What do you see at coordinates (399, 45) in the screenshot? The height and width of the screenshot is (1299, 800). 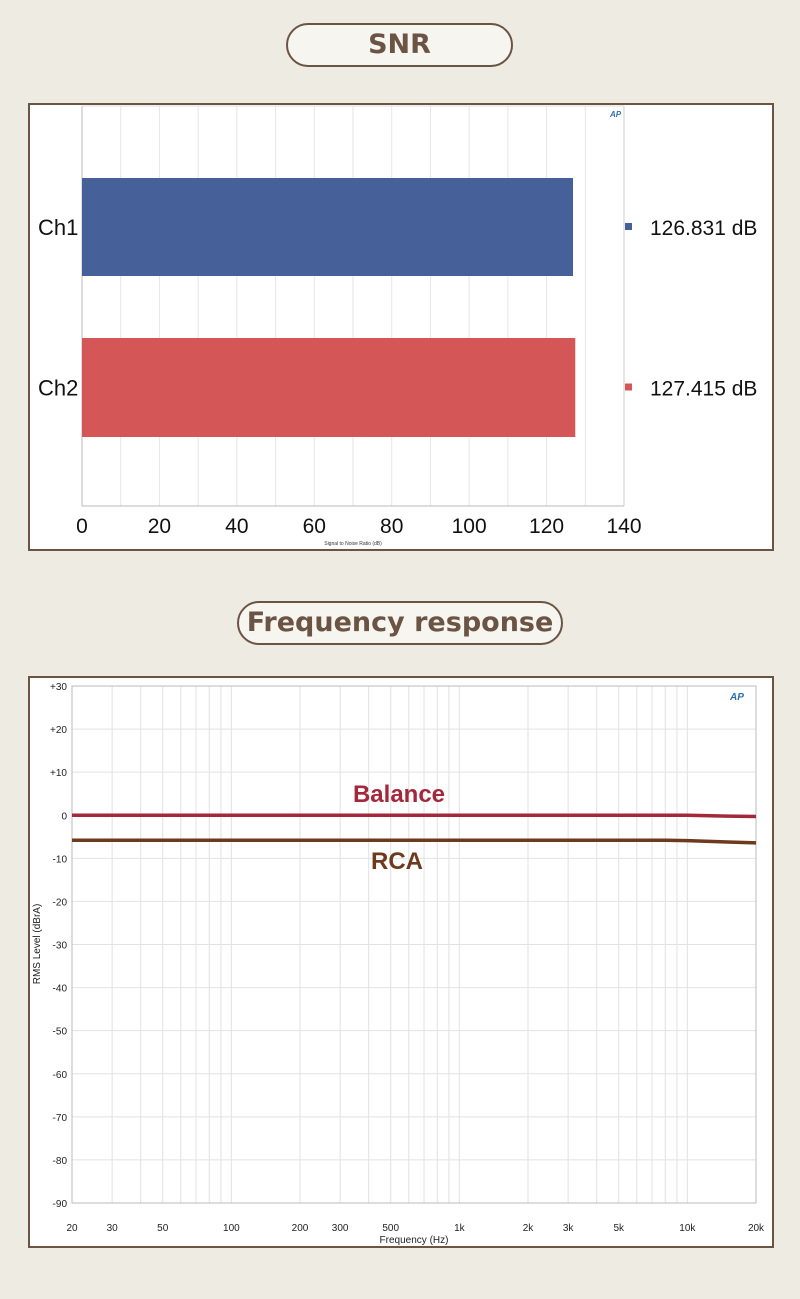 I see `snr-title: SNR` at bounding box center [399, 45].